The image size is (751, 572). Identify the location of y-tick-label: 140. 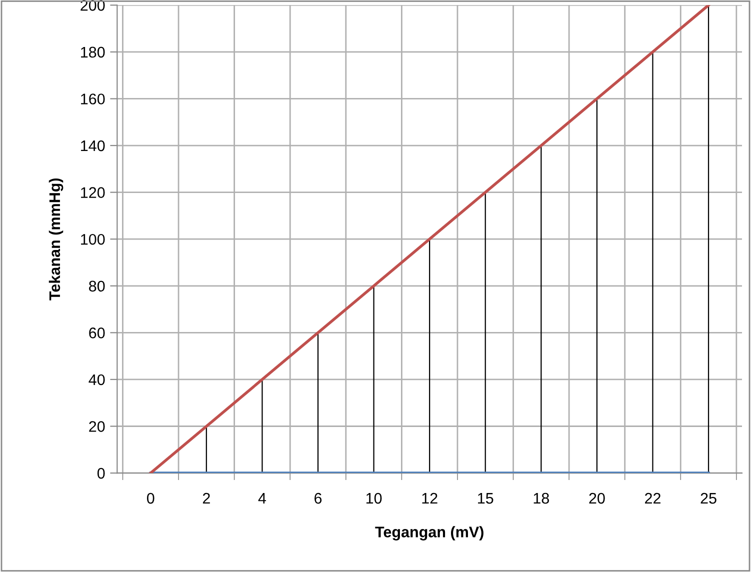
(93, 146).